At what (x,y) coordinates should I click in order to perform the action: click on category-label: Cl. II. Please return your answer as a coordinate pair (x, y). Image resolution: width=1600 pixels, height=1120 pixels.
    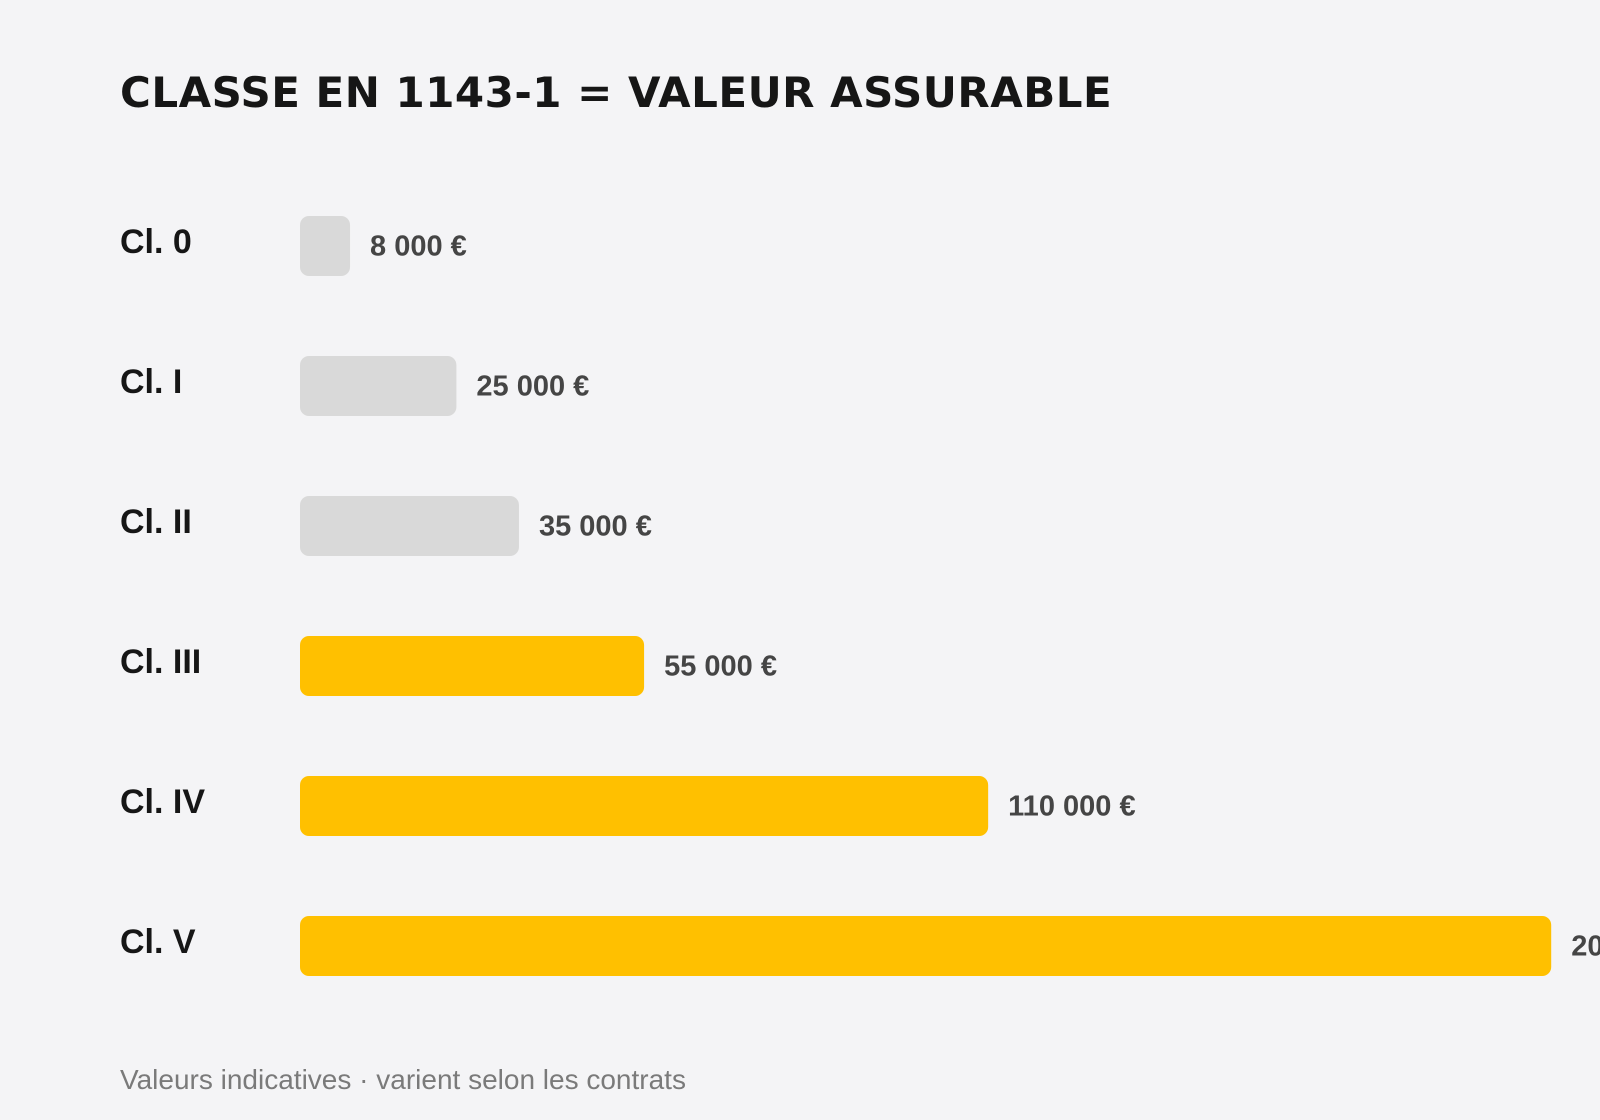
    Looking at the image, I should click on (156, 522).